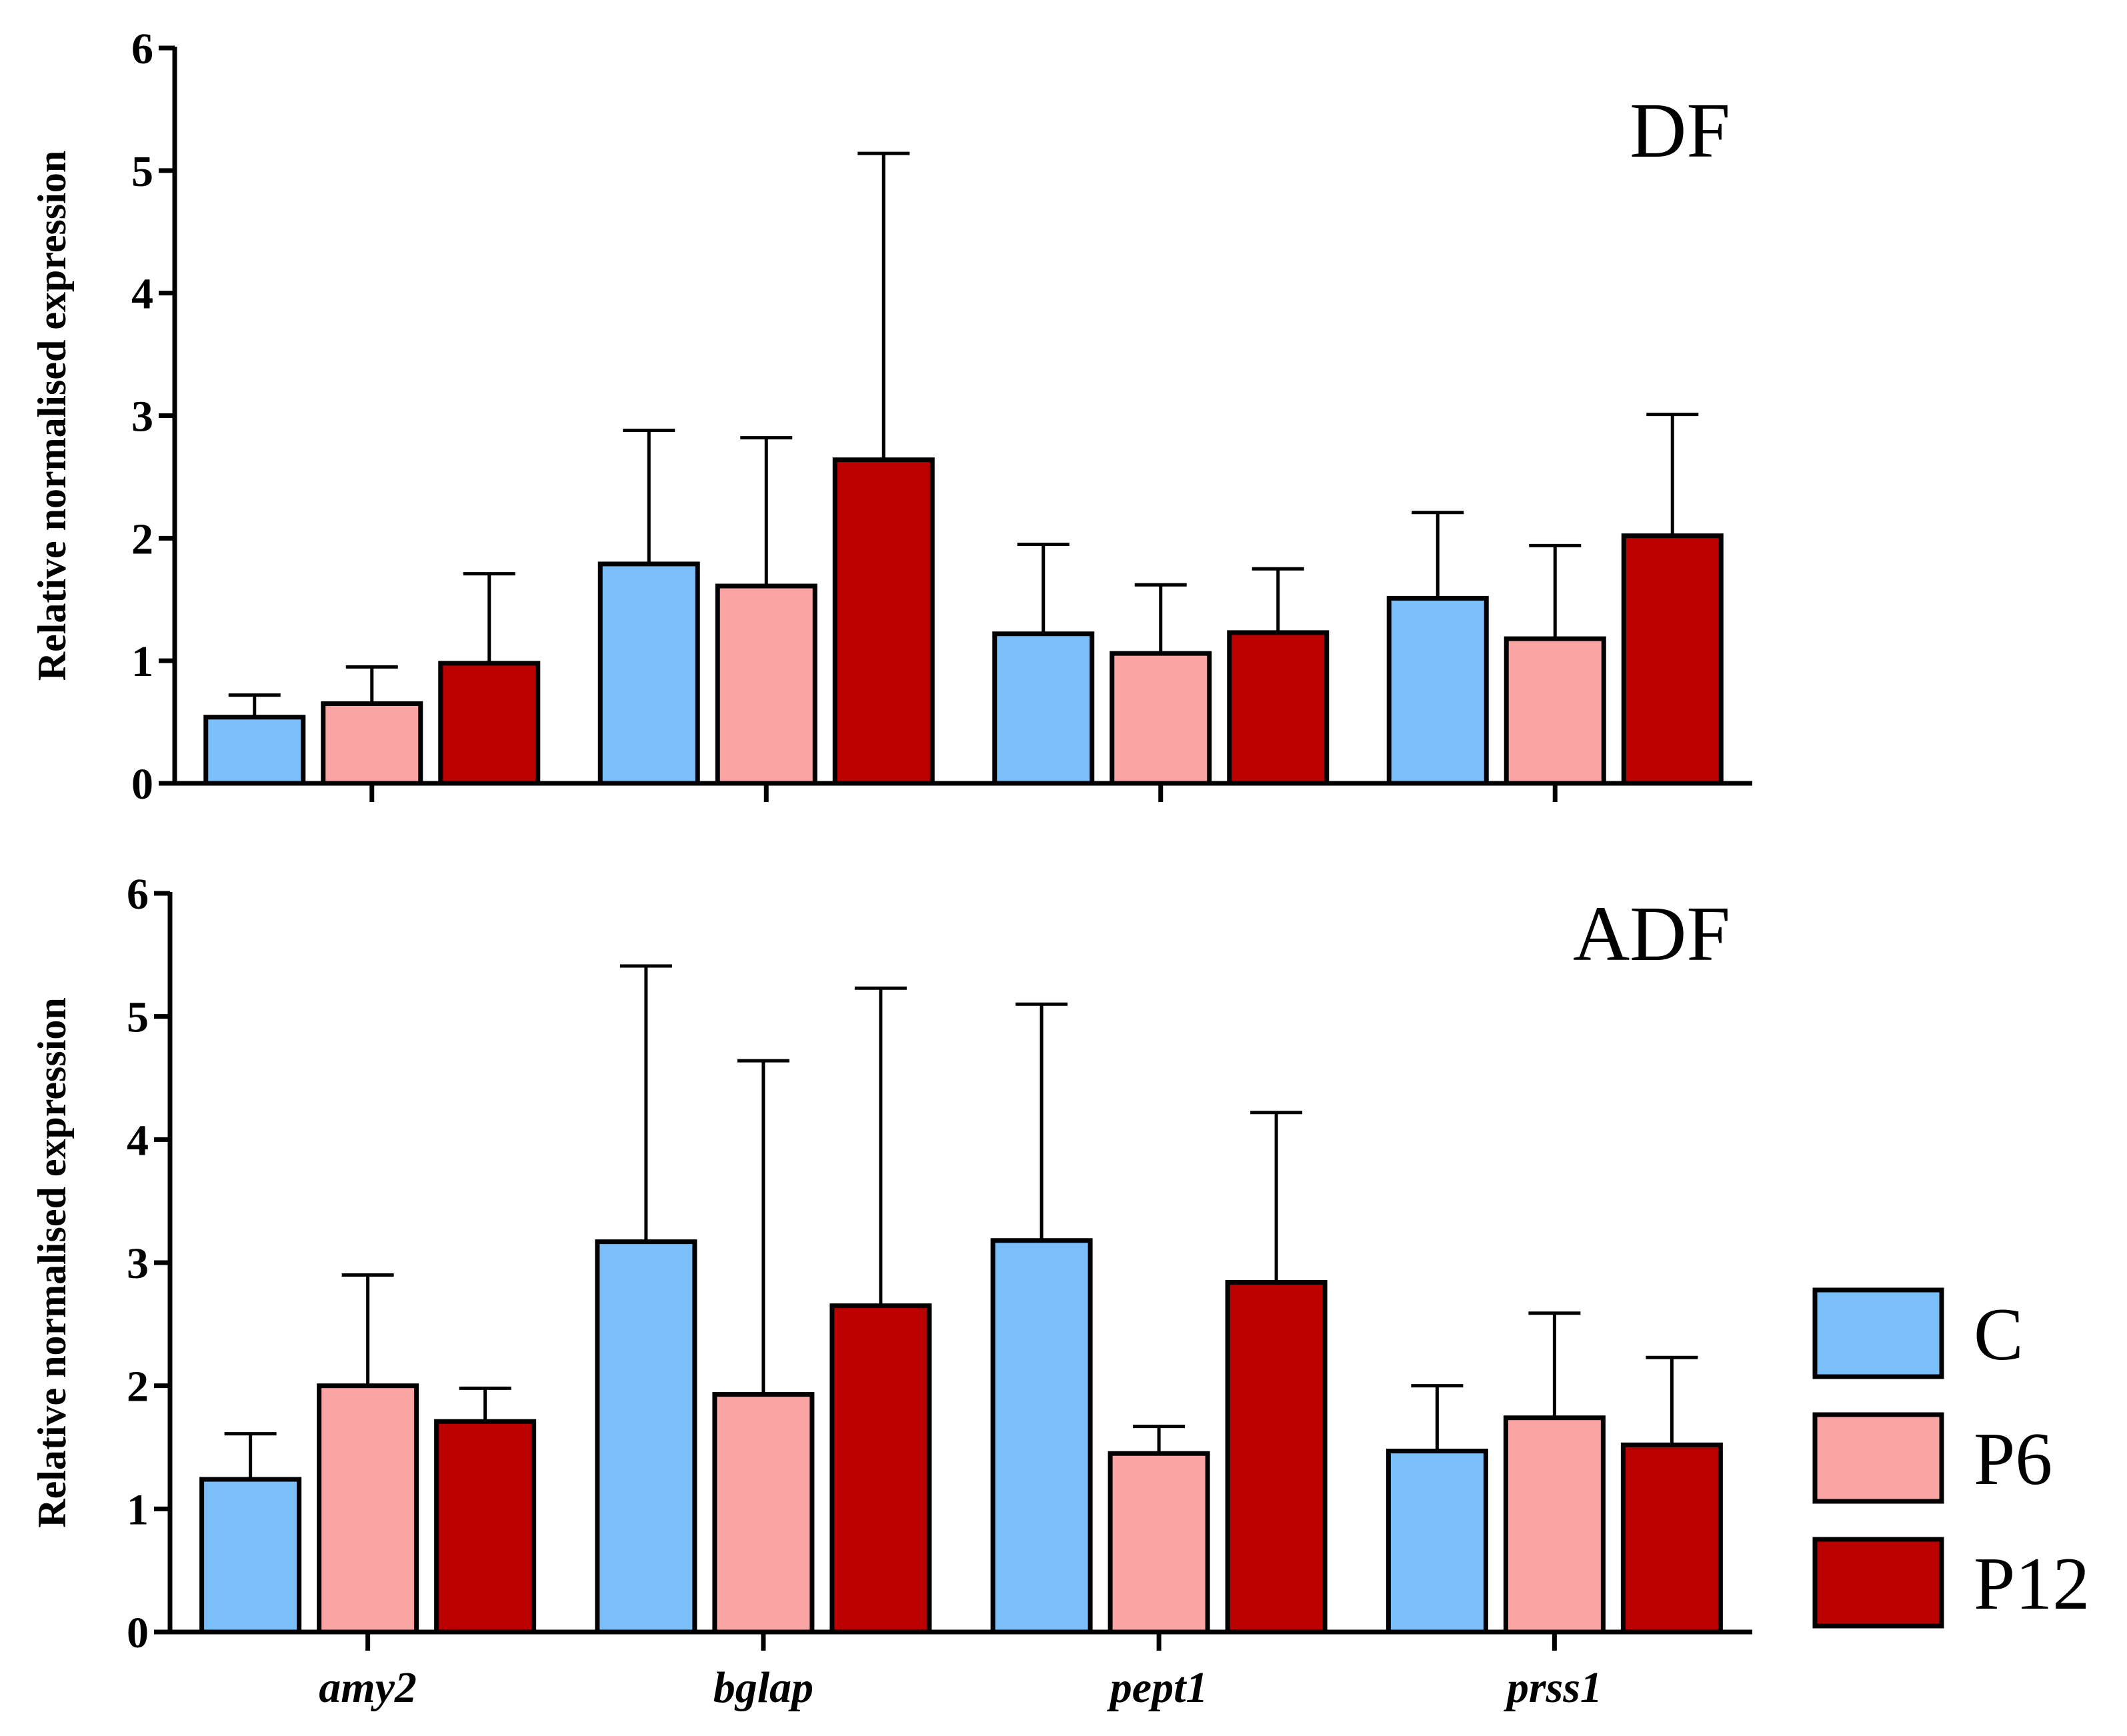 Image resolution: width=2127 pixels, height=1736 pixels. I want to click on legend-swatch-p12, so click(1878, 1583).